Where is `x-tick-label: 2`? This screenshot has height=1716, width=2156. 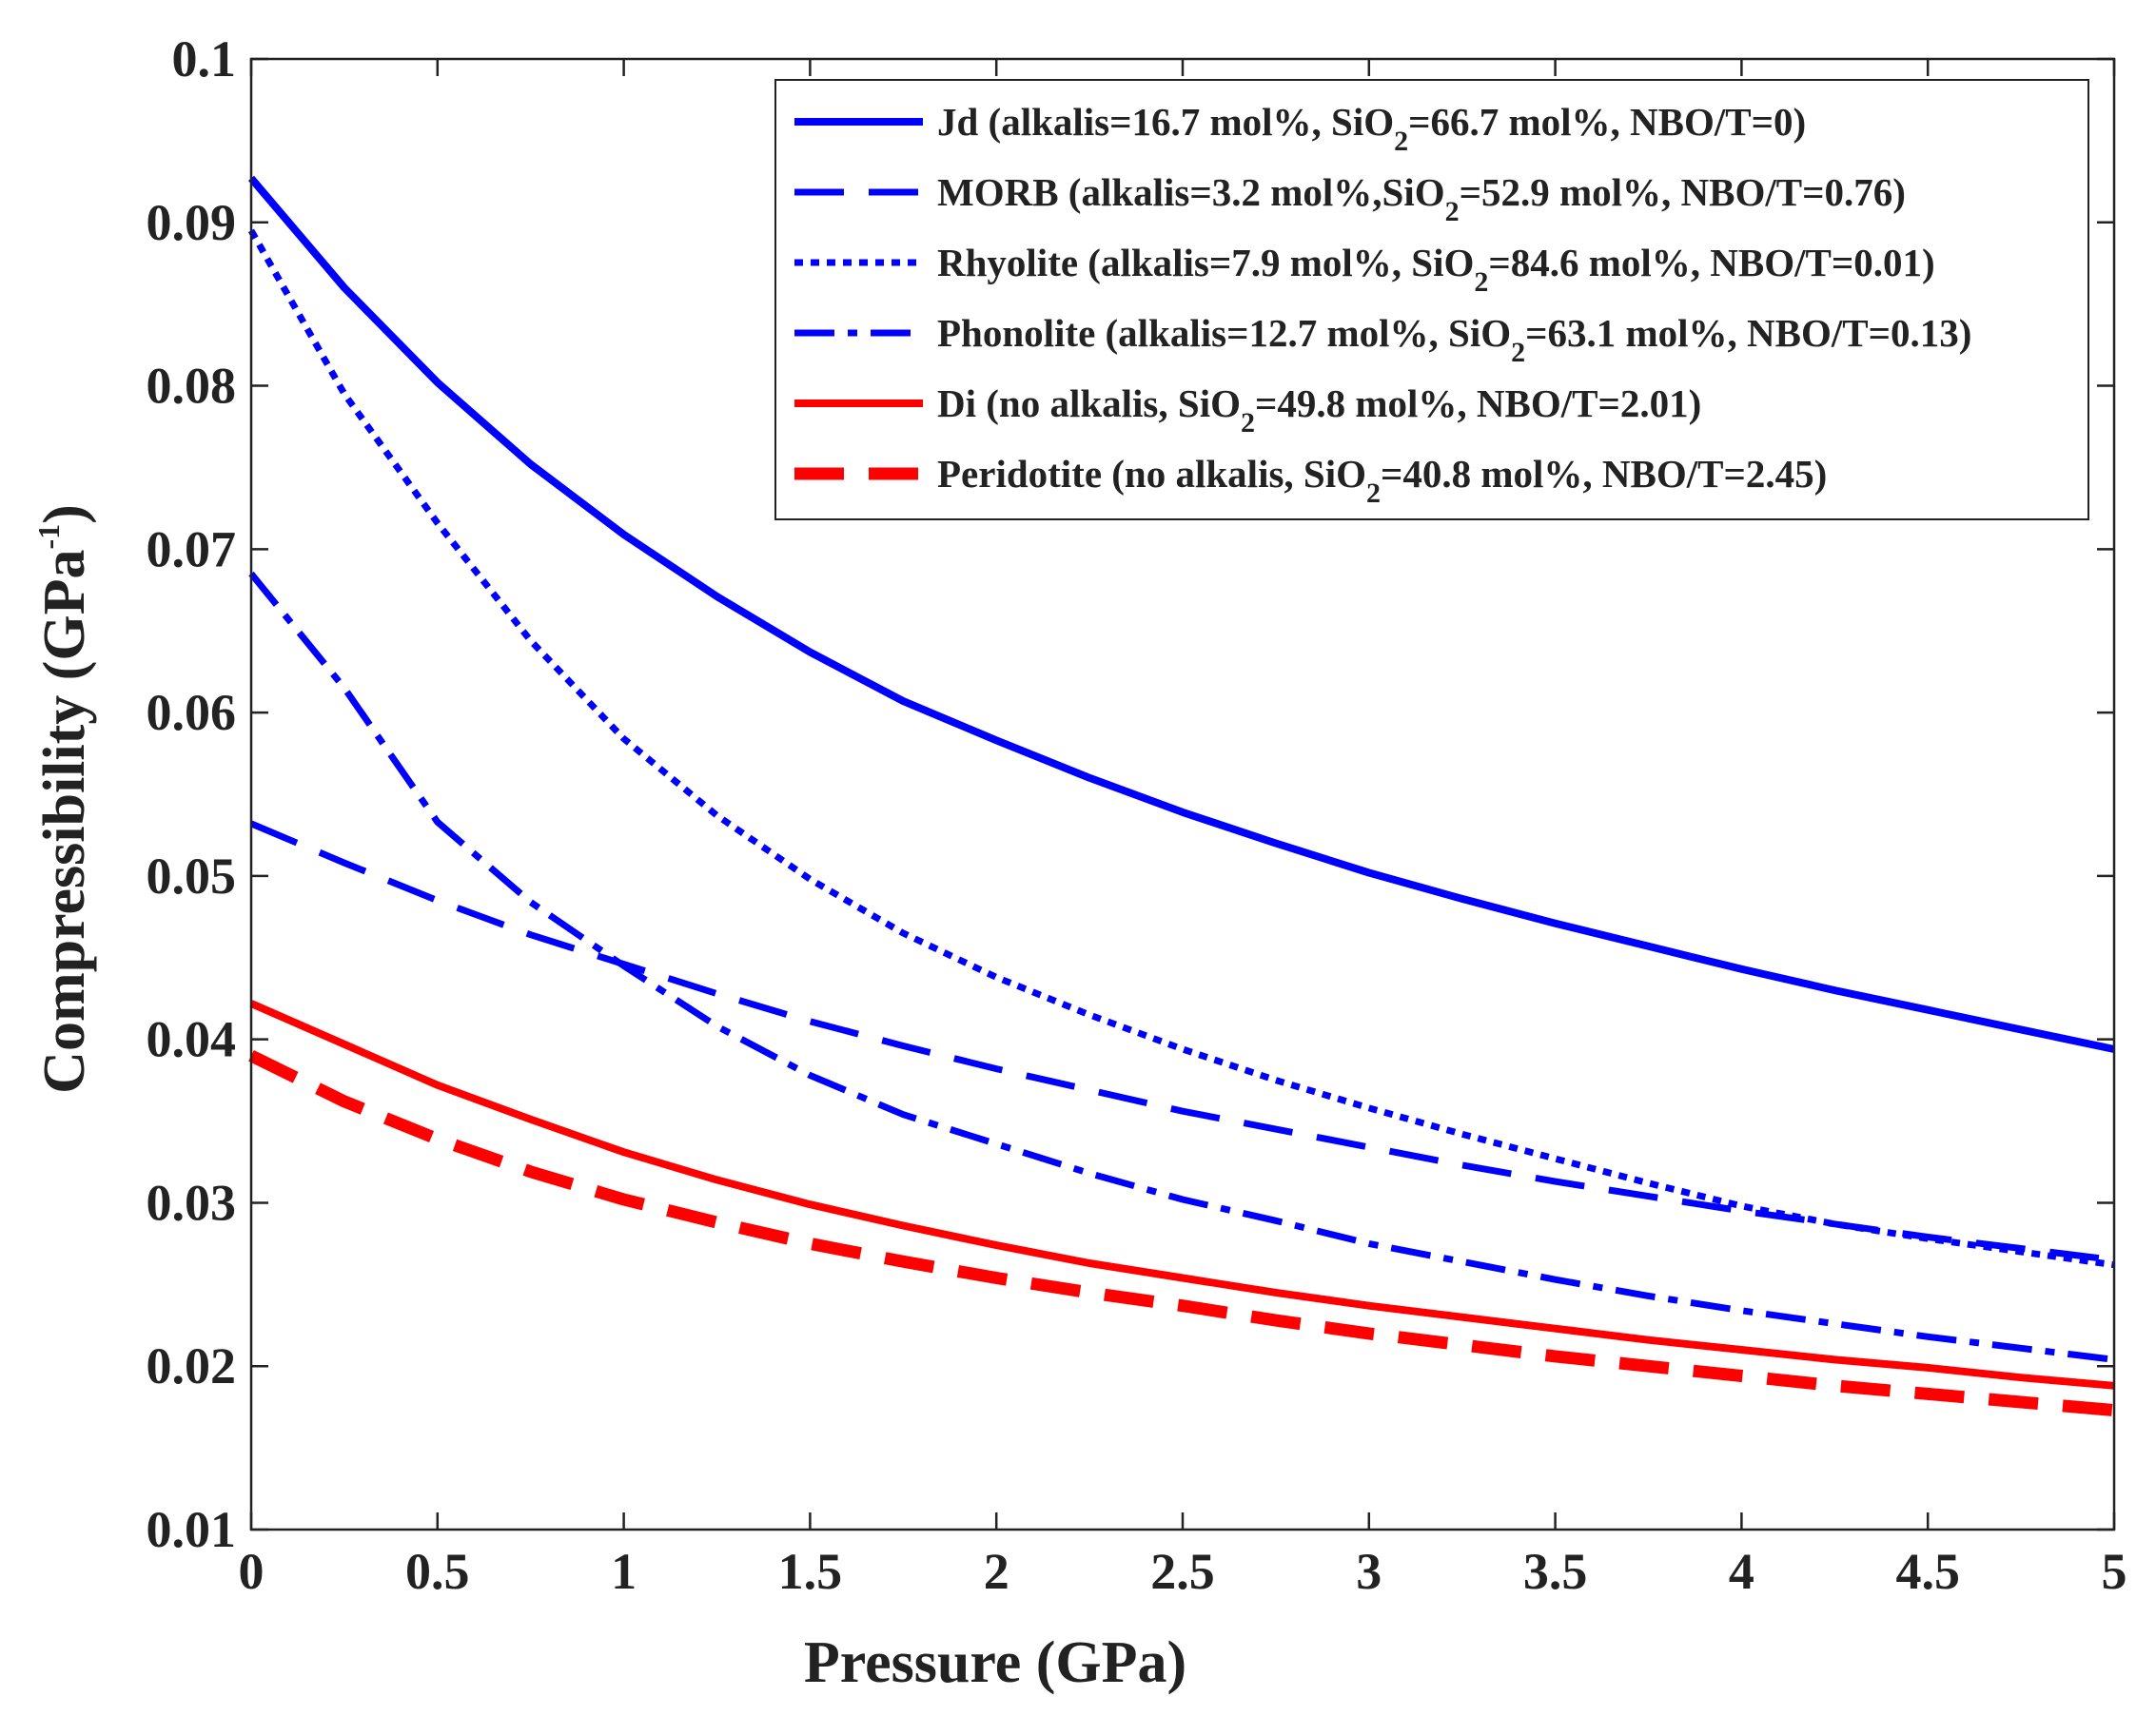 x-tick-label: 2 is located at coordinates (996, 1571).